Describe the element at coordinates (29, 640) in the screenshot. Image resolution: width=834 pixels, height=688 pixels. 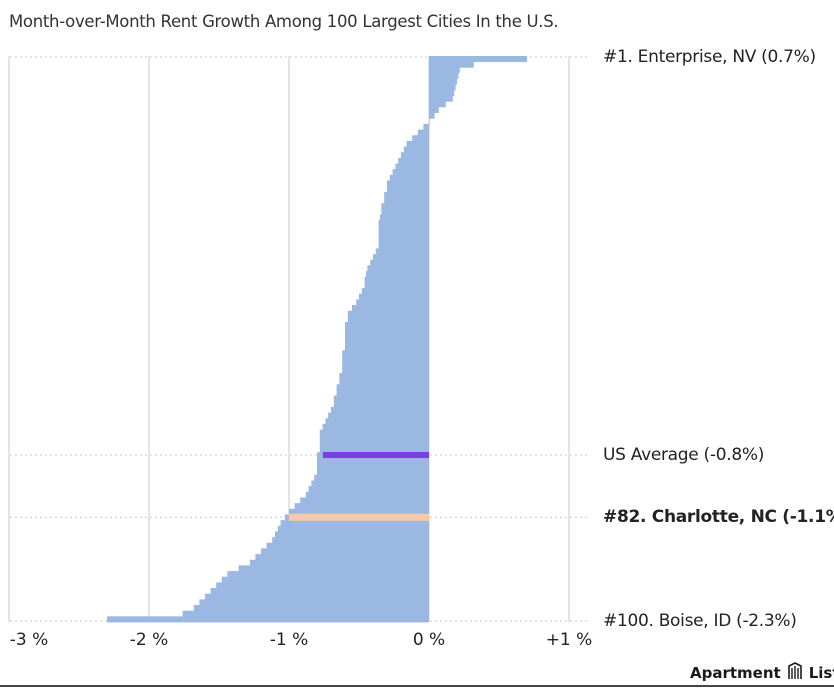
I see `x-tick-label: -3 %` at that location.